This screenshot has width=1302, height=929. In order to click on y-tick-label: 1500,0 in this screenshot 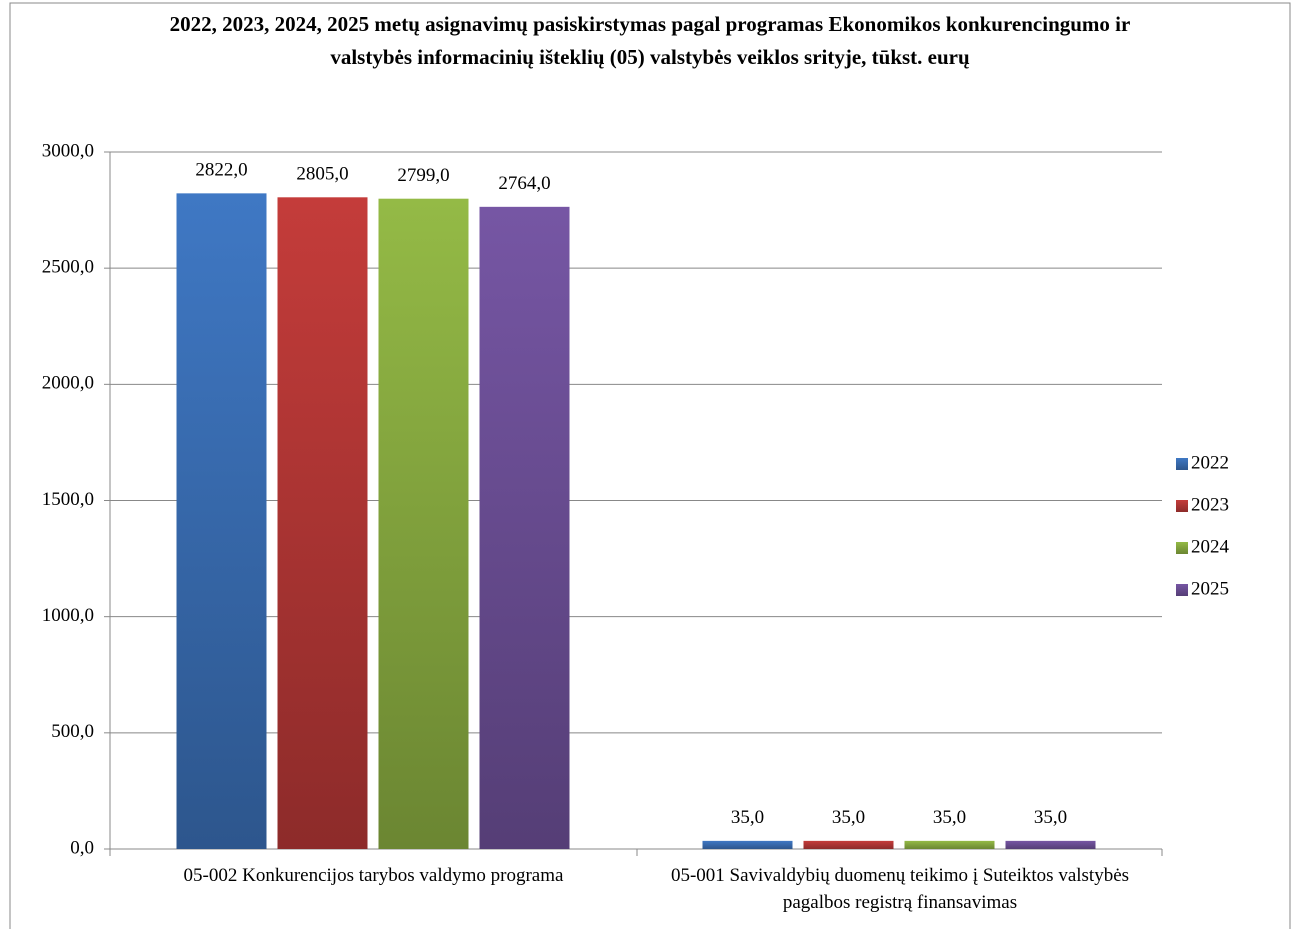, I will do `click(68, 499)`.